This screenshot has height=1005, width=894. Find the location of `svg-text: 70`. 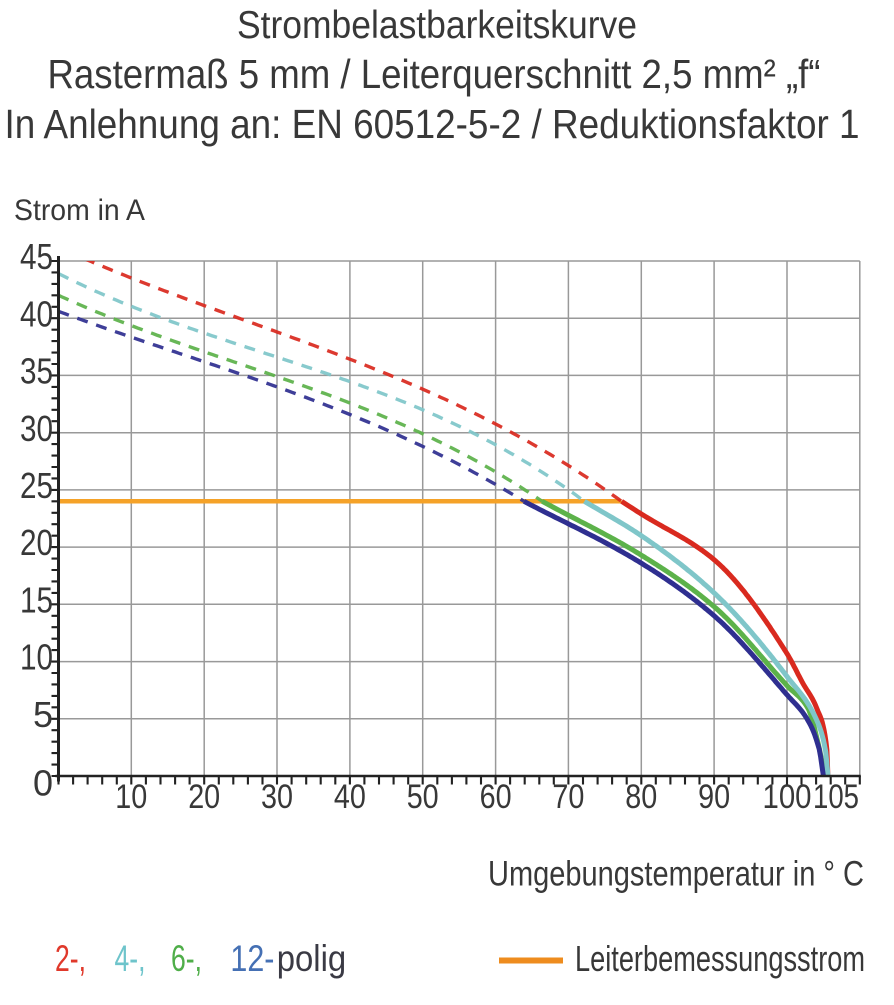

svg-text: 70 is located at coordinates (568, 797).